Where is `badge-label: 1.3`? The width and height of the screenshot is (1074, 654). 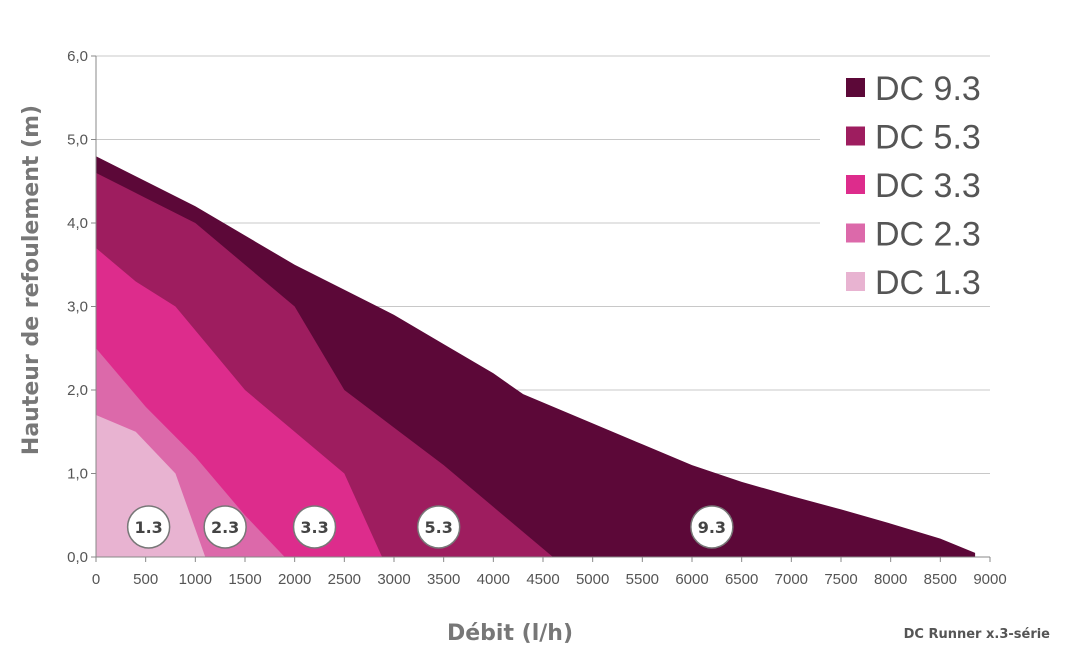
badge-label: 1.3 is located at coordinates (148, 527).